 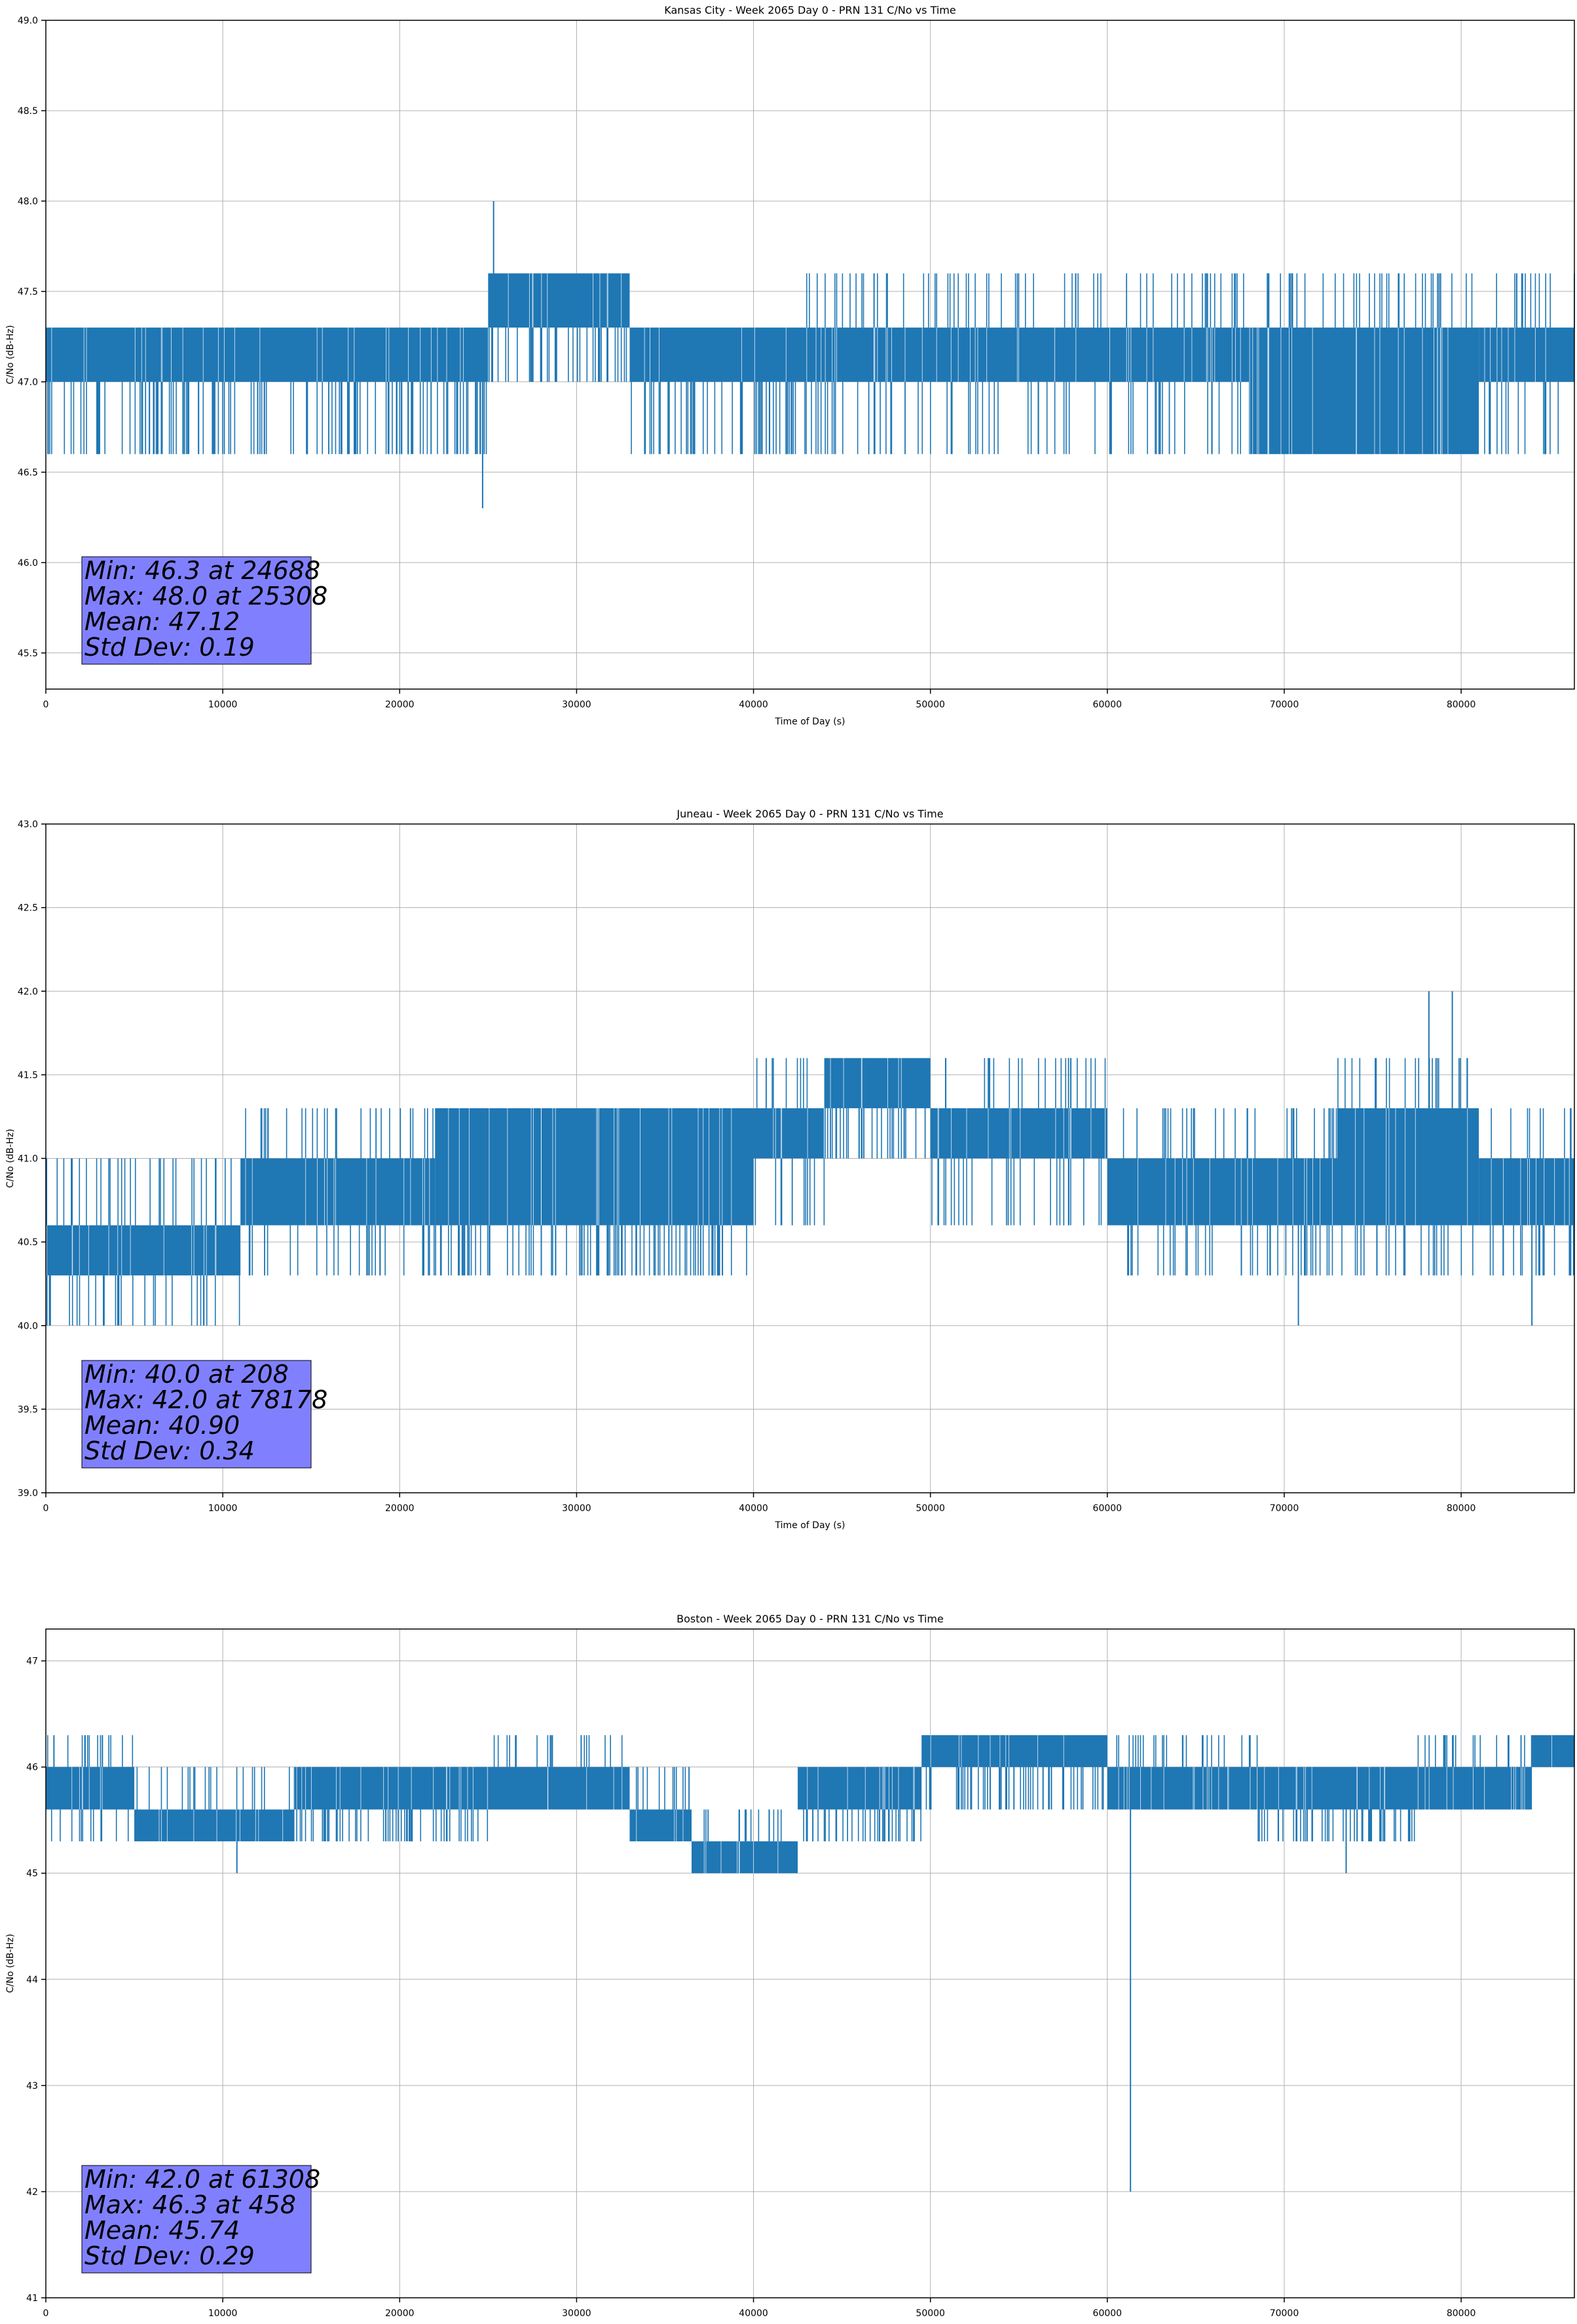 What do you see at coordinates (28, 473) in the screenshot?
I see `y-tick-label: 46.5` at bounding box center [28, 473].